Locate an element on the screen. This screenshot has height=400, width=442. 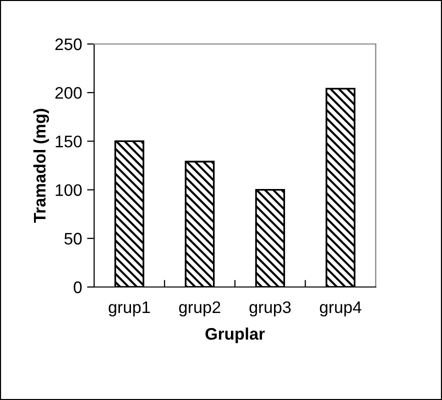
x-tick-label: grup3 is located at coordinates (270, 308).